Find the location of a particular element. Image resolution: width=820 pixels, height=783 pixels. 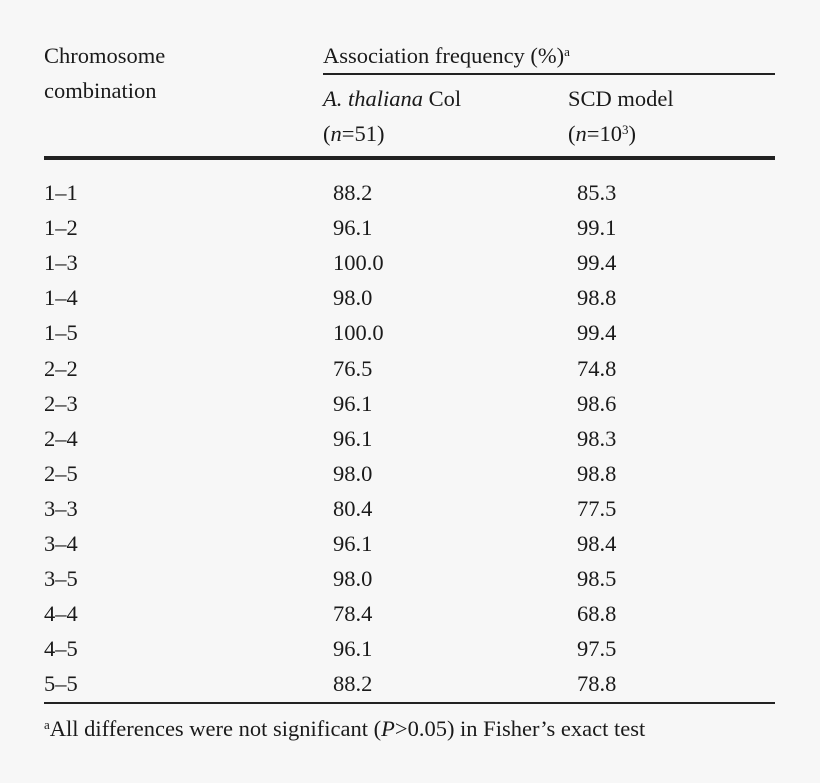

header-scd-model: SCD model is located at coordinates (621, 98).